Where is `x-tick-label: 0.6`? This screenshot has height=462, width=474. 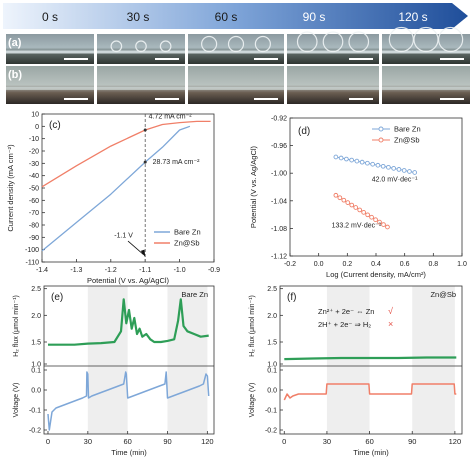 x-tick-label: 0.6 is located at coordinates (405, 264).